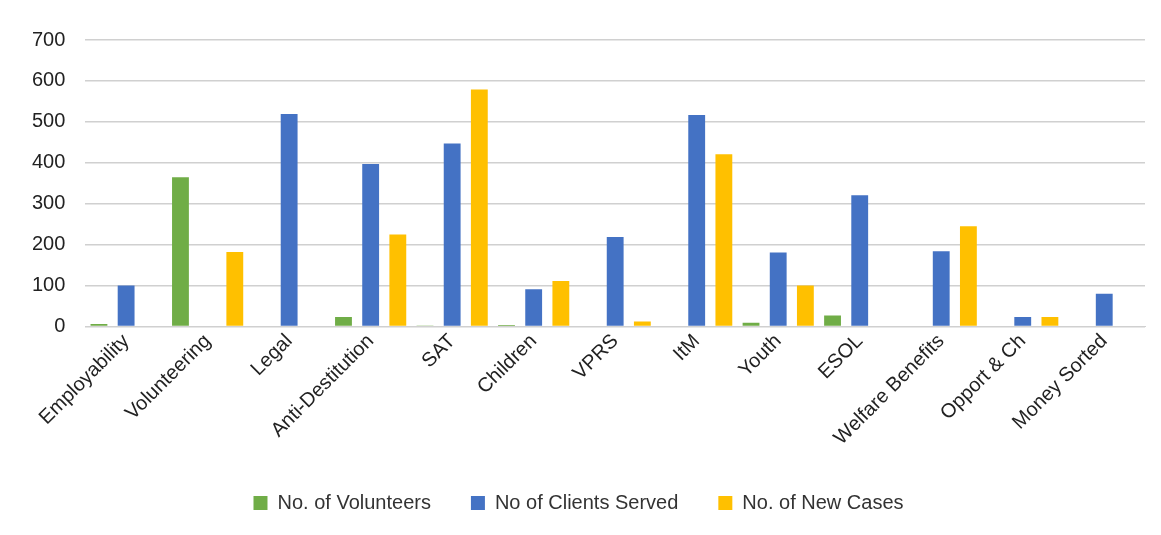 This screenshot has width=1161, height=535. I want to click on y-tick-label: 300, so click(48, 202).